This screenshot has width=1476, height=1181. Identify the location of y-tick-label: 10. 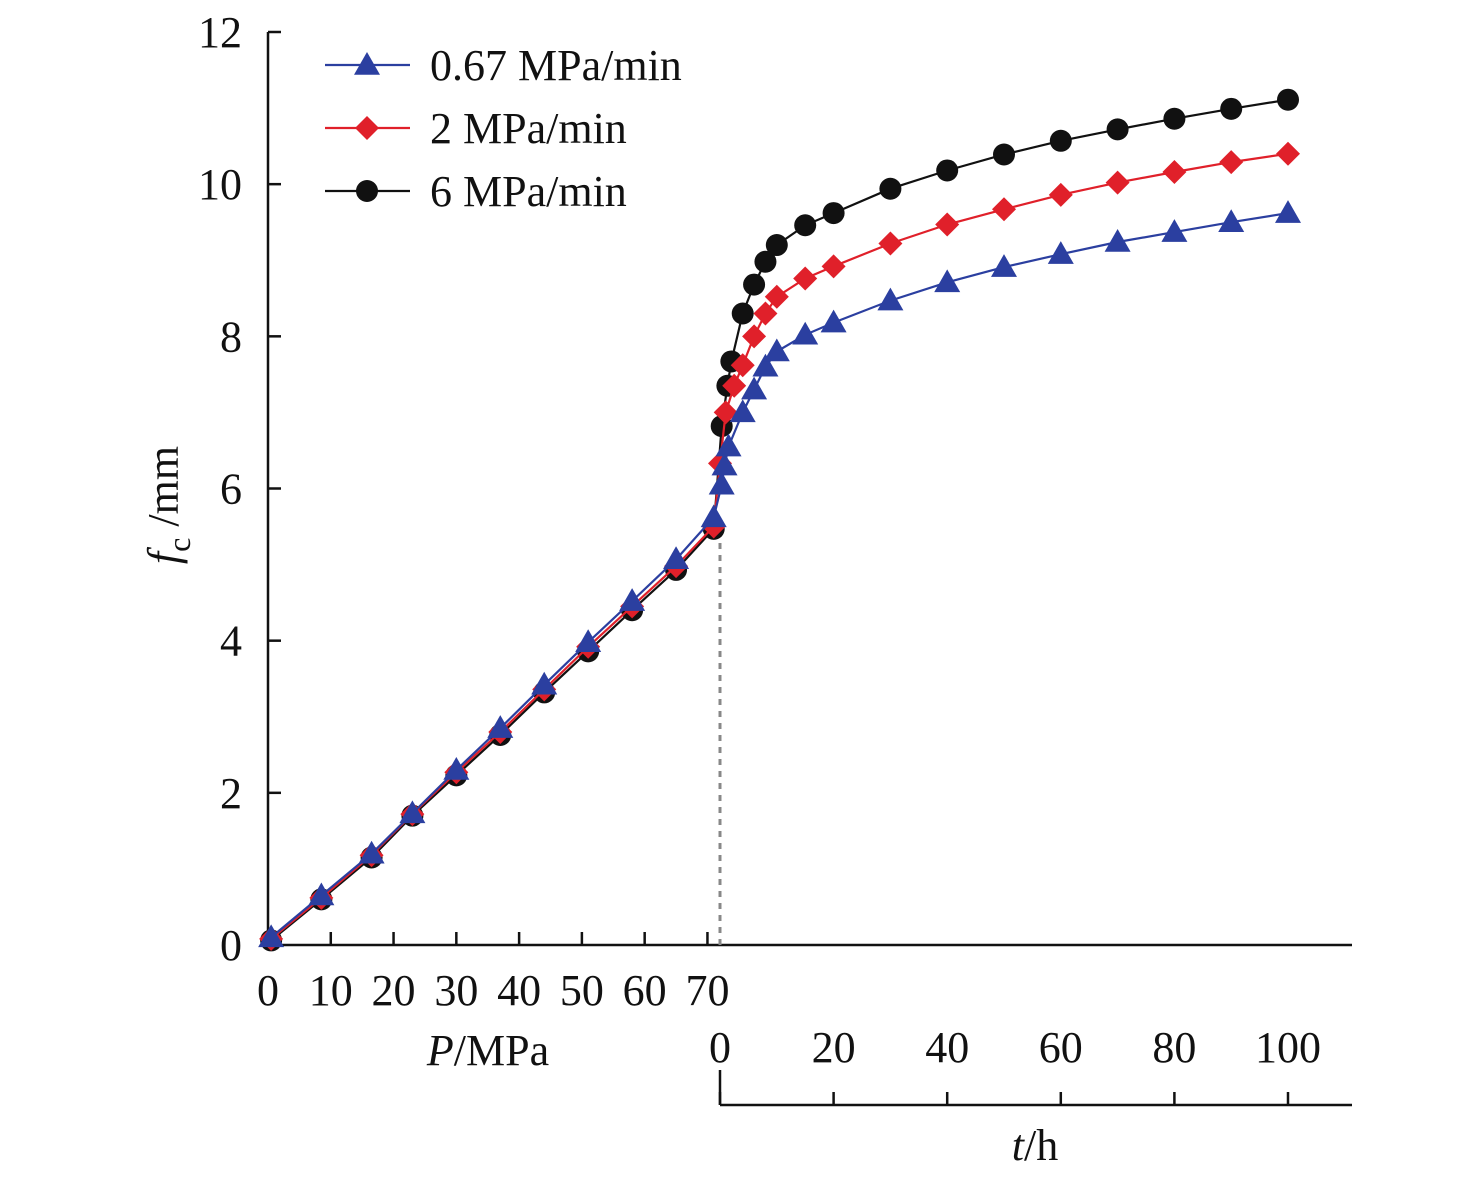
(220, 184).